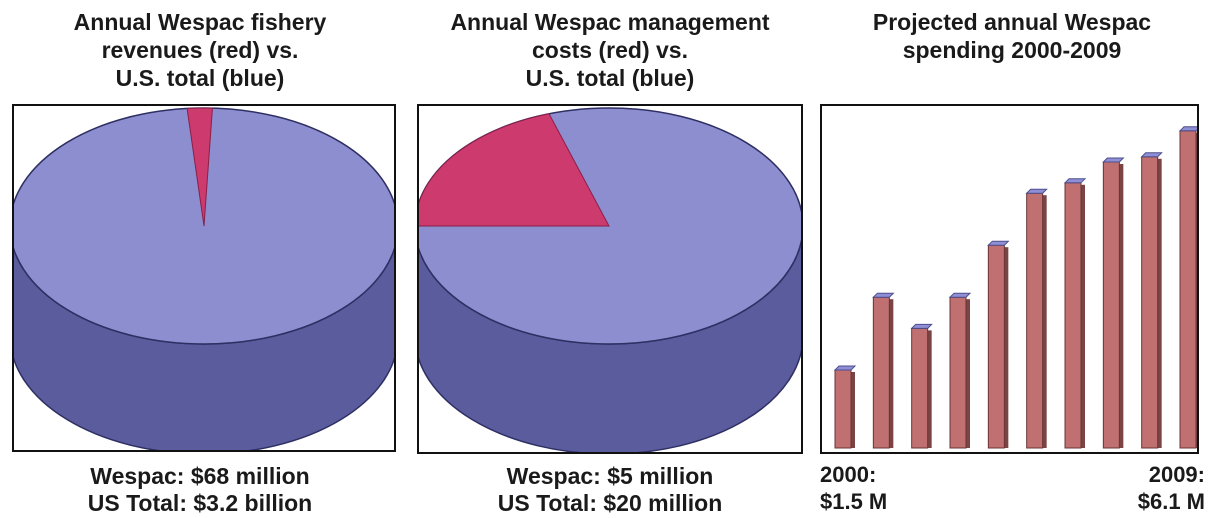  I want to click on revenue-pie-caption-us-total: US Total: $3.2 billion, so click(200, 503).